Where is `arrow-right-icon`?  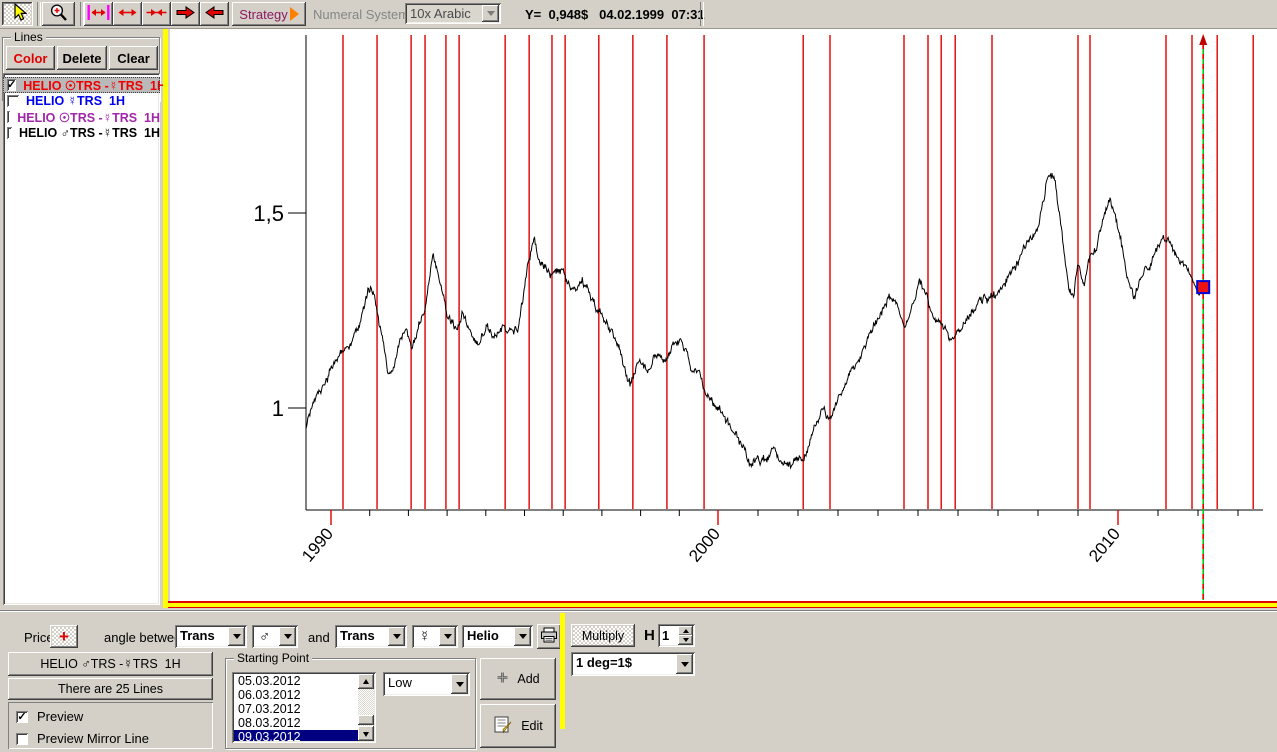 arrow-right-icon is located at coordinates (185, 14).